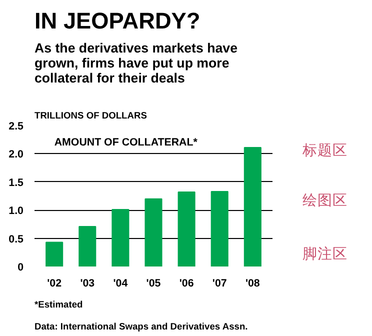  I want to click on y-tick-label: 0, so click(21, 268).